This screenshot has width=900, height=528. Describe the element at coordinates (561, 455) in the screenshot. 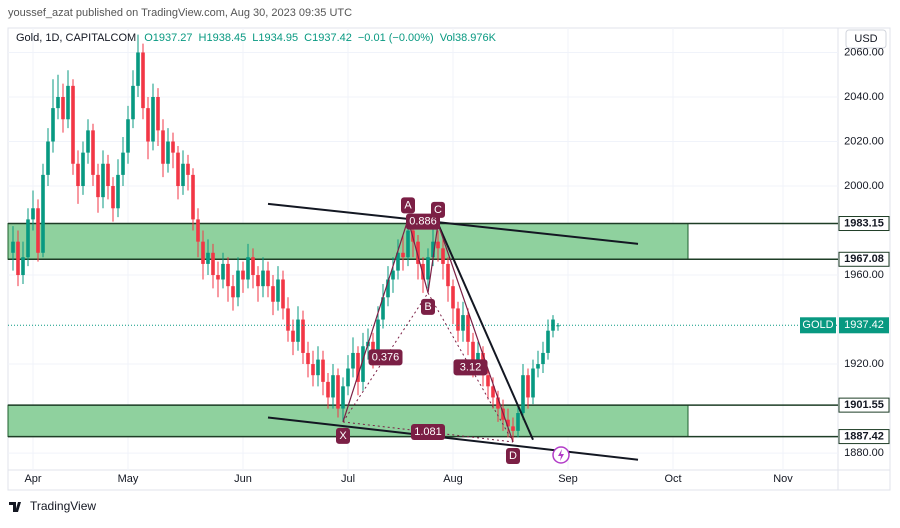

I see `event-icon-bolt` at that location.